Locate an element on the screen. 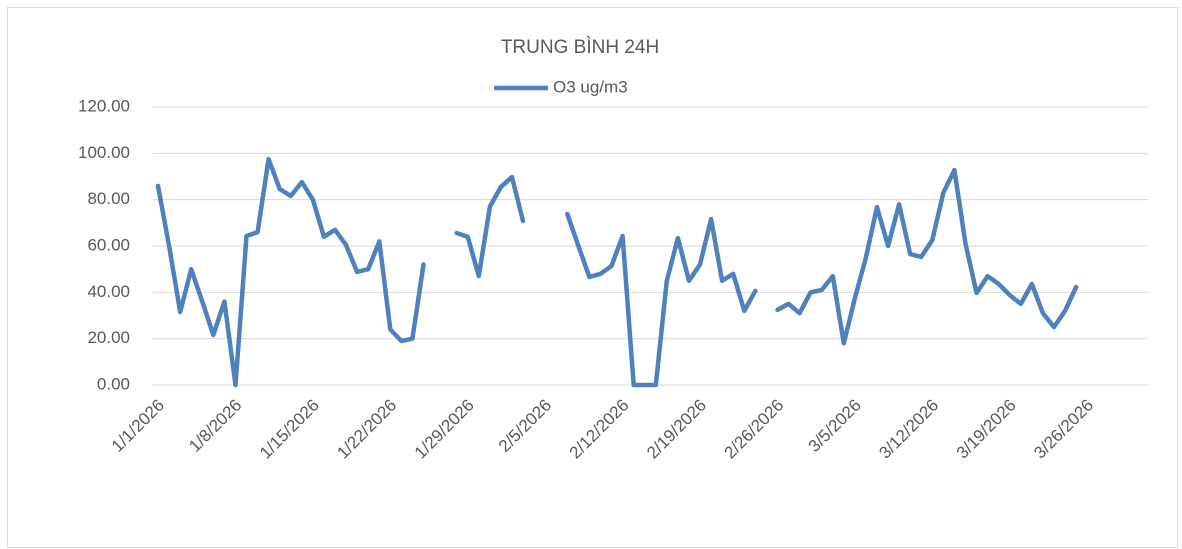 The height and width of the screenshot is (549, 1182). y-tick-label: 40.00 is located at coordinates (108, 291).